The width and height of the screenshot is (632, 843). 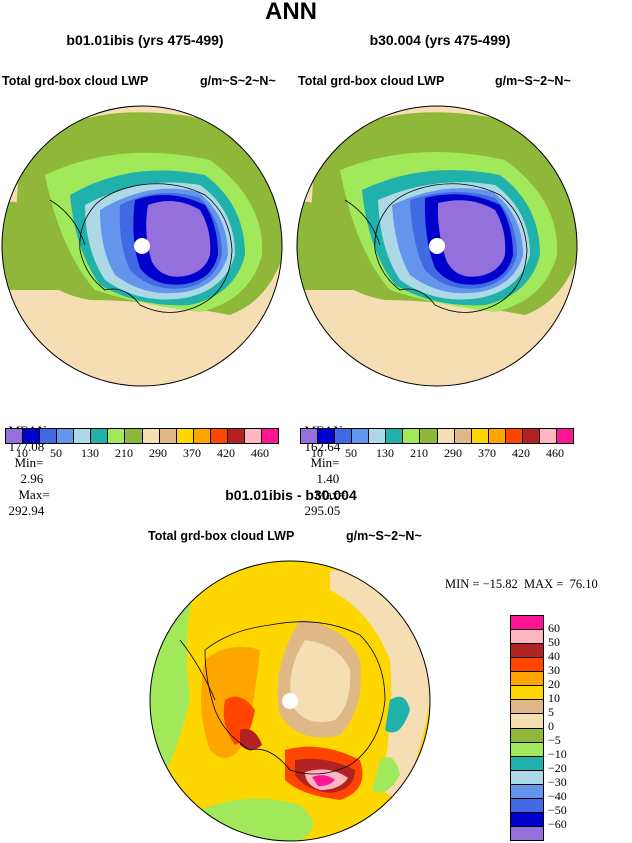 I want to click on diff-min-max: MIN = −15.82 MAX = 76.10, so click(x=521, y=584).